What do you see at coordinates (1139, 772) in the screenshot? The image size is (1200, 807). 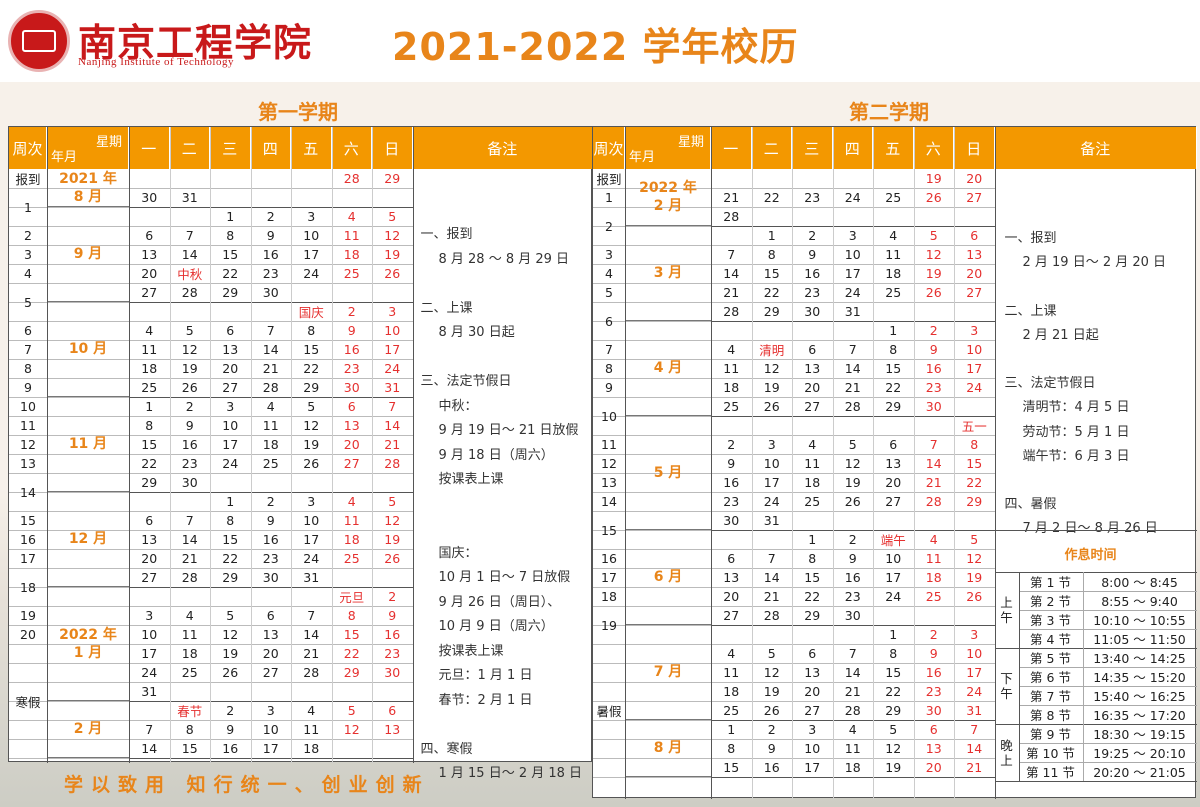 I see `lesson-time: 20:20 ～ 21:05` at bounding box center [1139, 772].